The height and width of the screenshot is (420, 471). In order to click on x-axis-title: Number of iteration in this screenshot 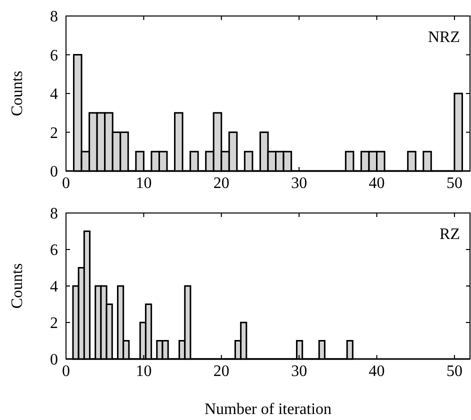, I will do `click(268, 409)`.